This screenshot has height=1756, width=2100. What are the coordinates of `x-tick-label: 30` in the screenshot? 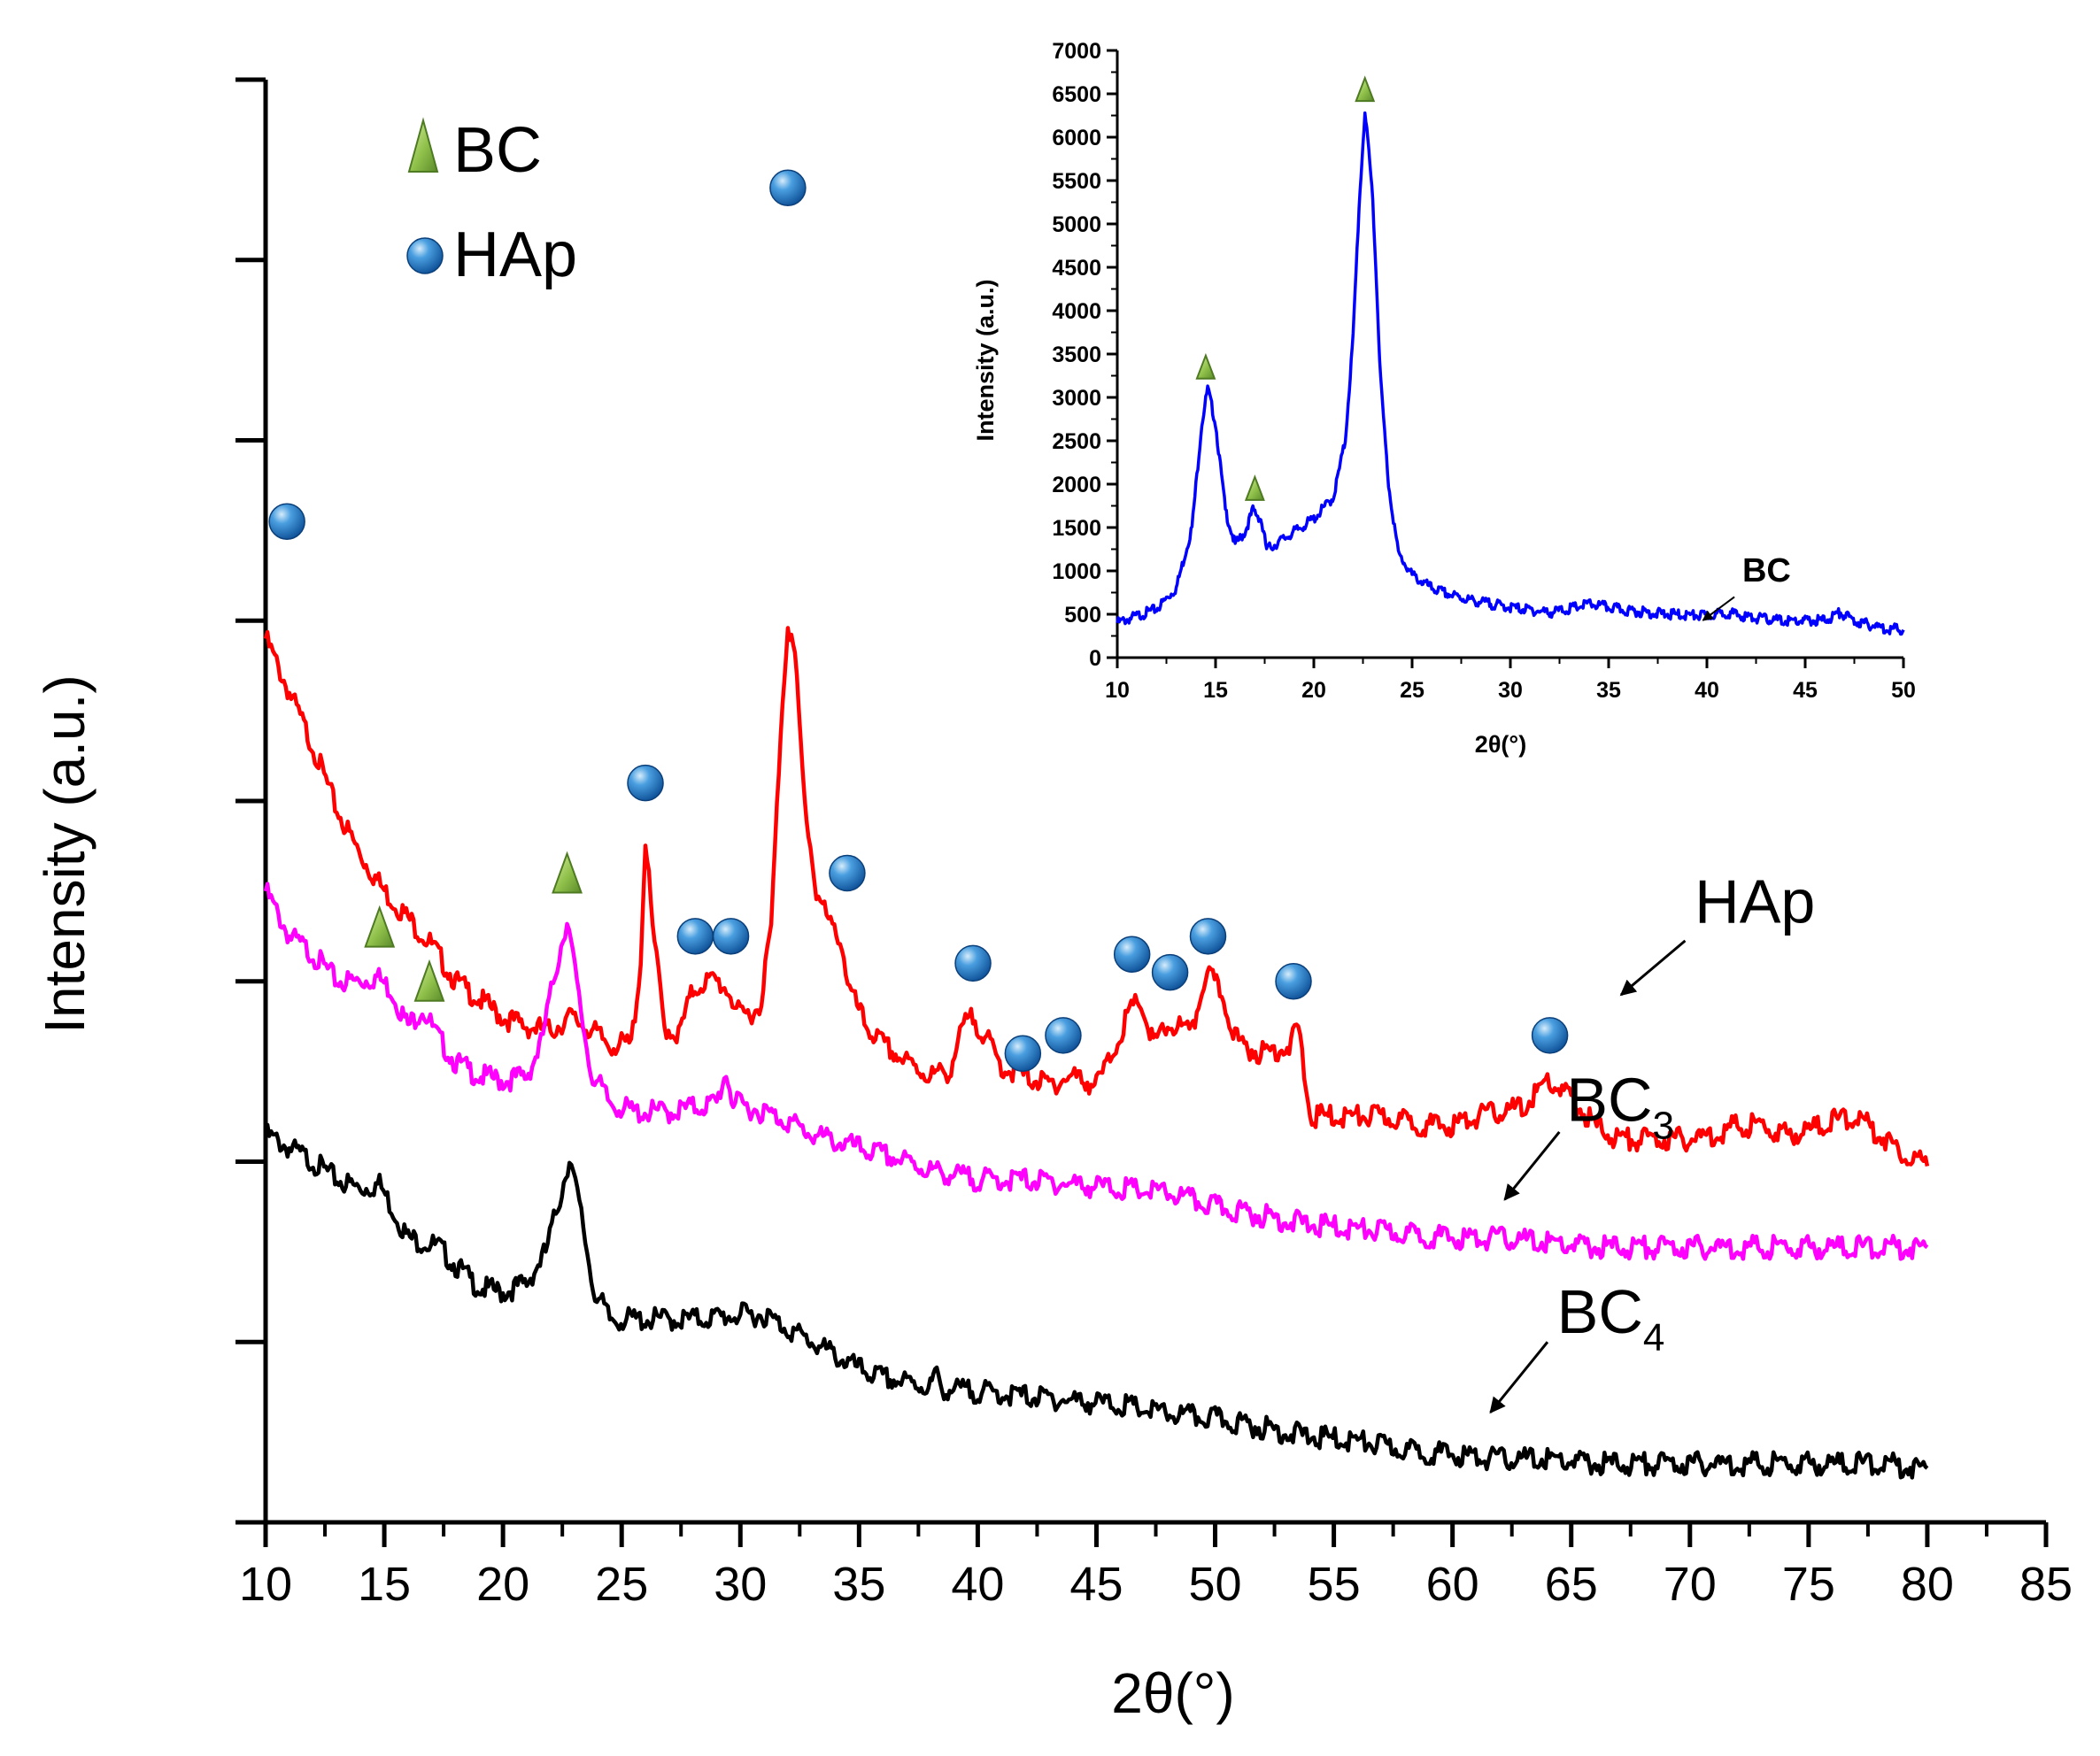 It's located at (740, 1584).